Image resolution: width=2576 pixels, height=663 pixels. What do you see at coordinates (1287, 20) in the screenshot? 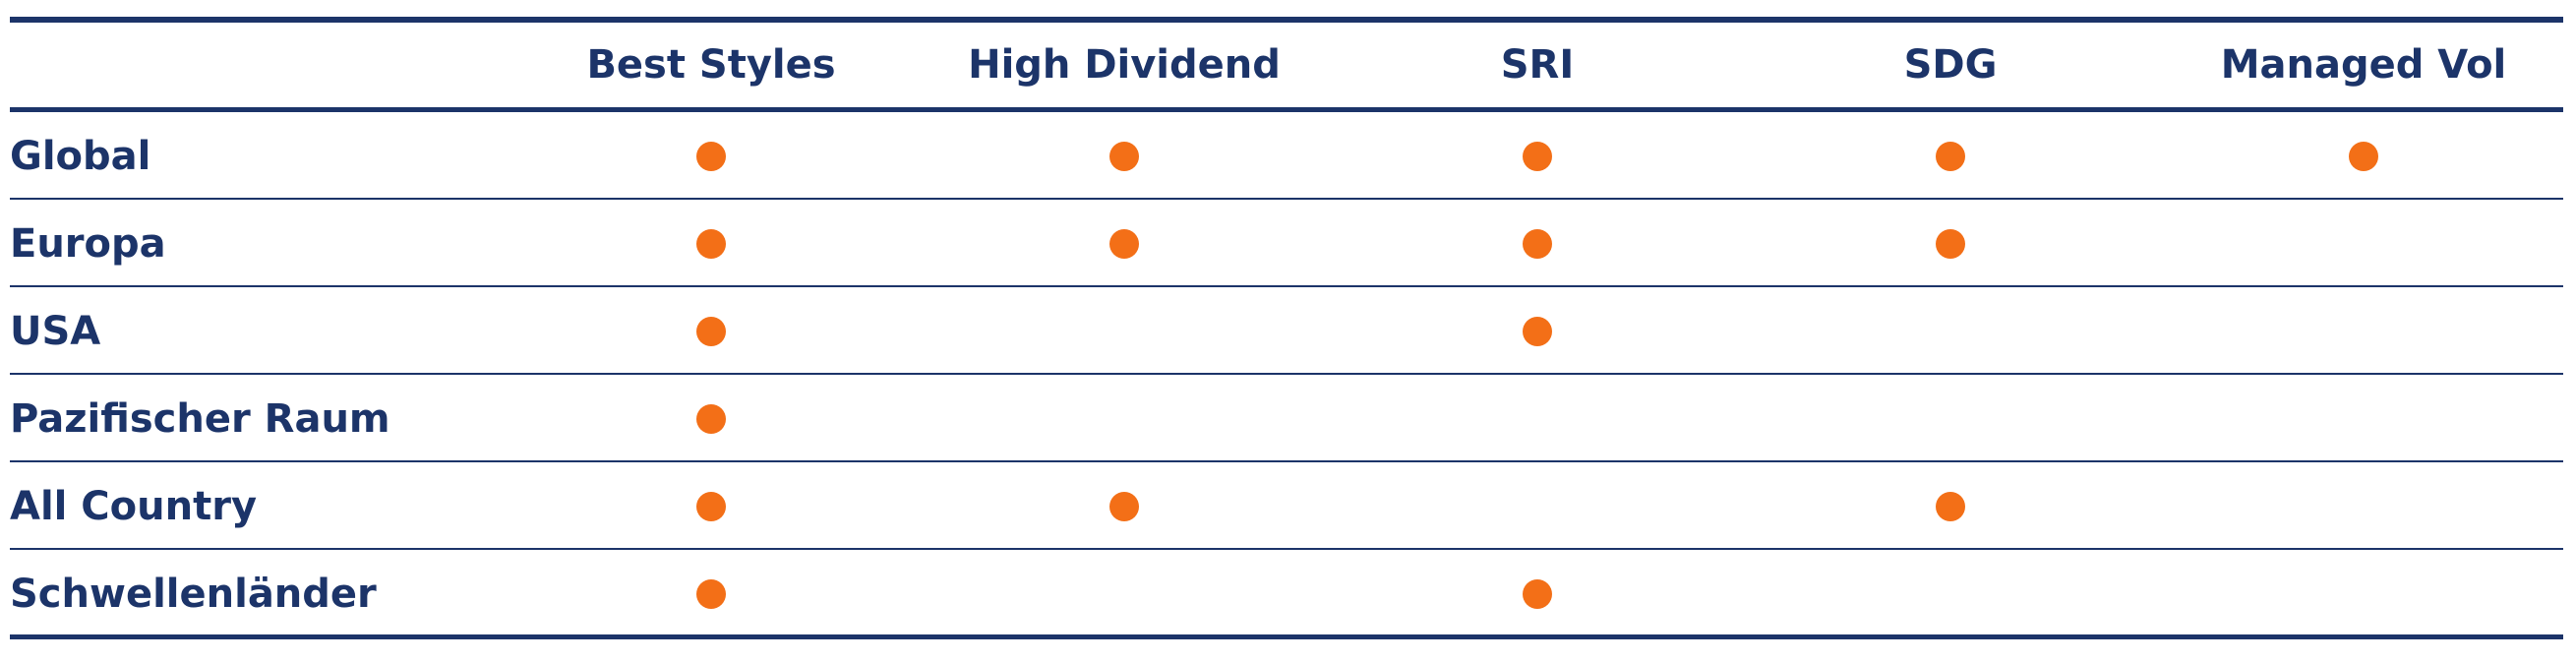
I see `table-top-rule` at bounding box center [1287, 20].